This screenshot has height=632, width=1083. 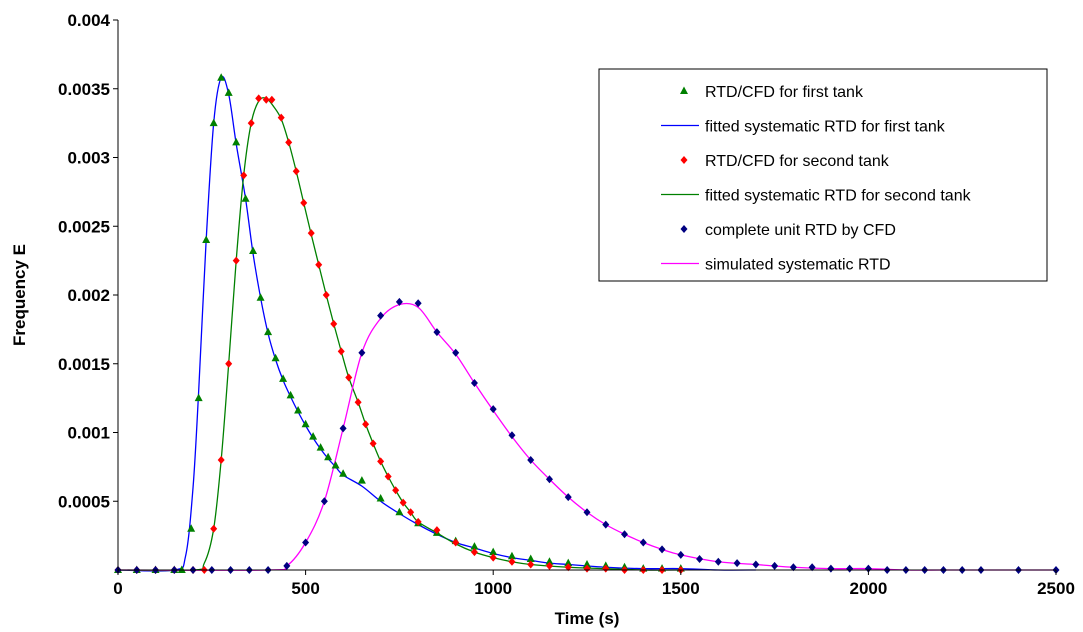 I want to click on legend-label: complete unit RTD by CFD, so click(x=800, y=230).